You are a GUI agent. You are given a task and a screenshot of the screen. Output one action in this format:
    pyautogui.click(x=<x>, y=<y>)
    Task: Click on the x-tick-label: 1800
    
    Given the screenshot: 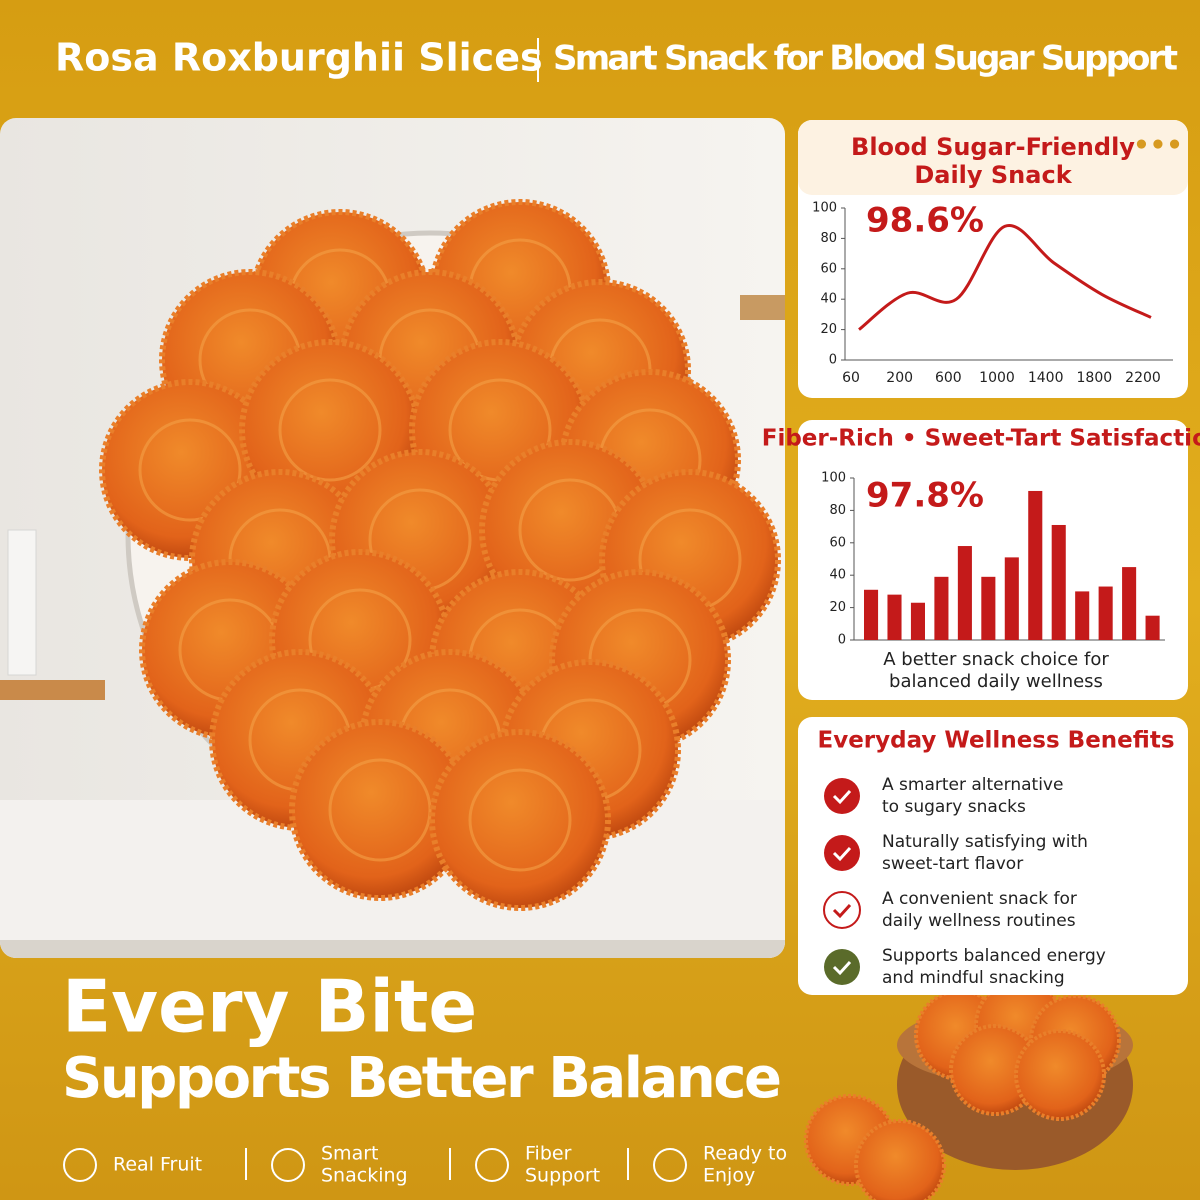 What is the action you would take?
    pyautogui.click(x=1095, y=378)
    